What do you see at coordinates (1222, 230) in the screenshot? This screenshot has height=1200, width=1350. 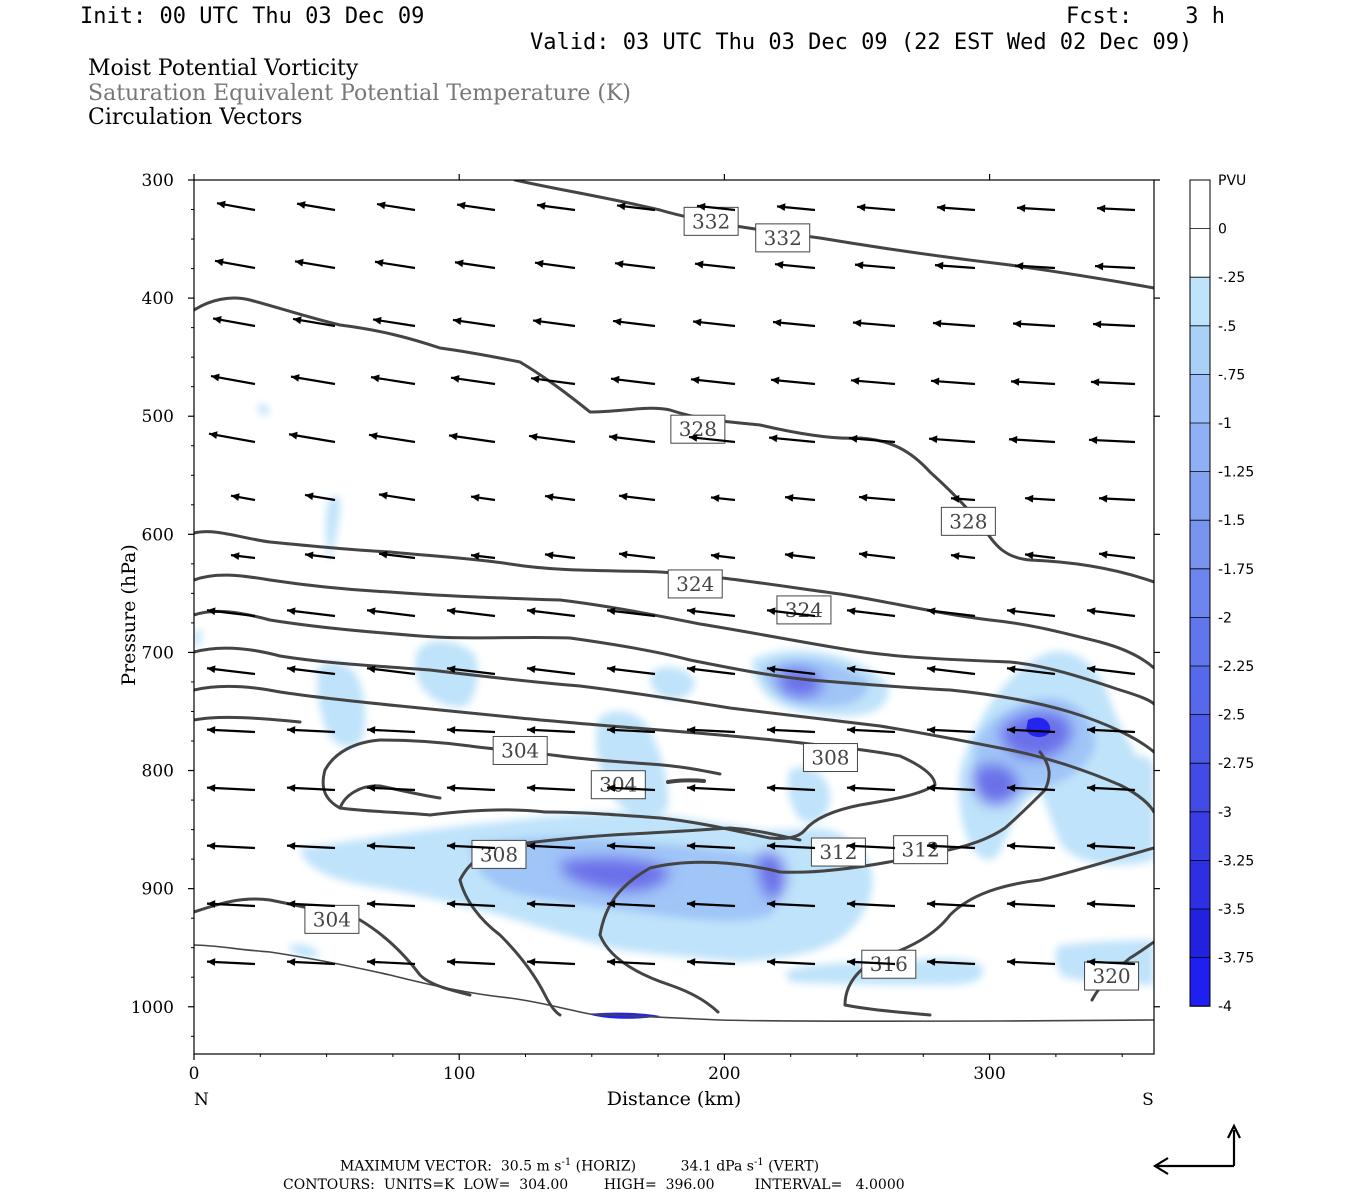 I see `colorbar-level-label: 0` at bounding box center [1222, 230].